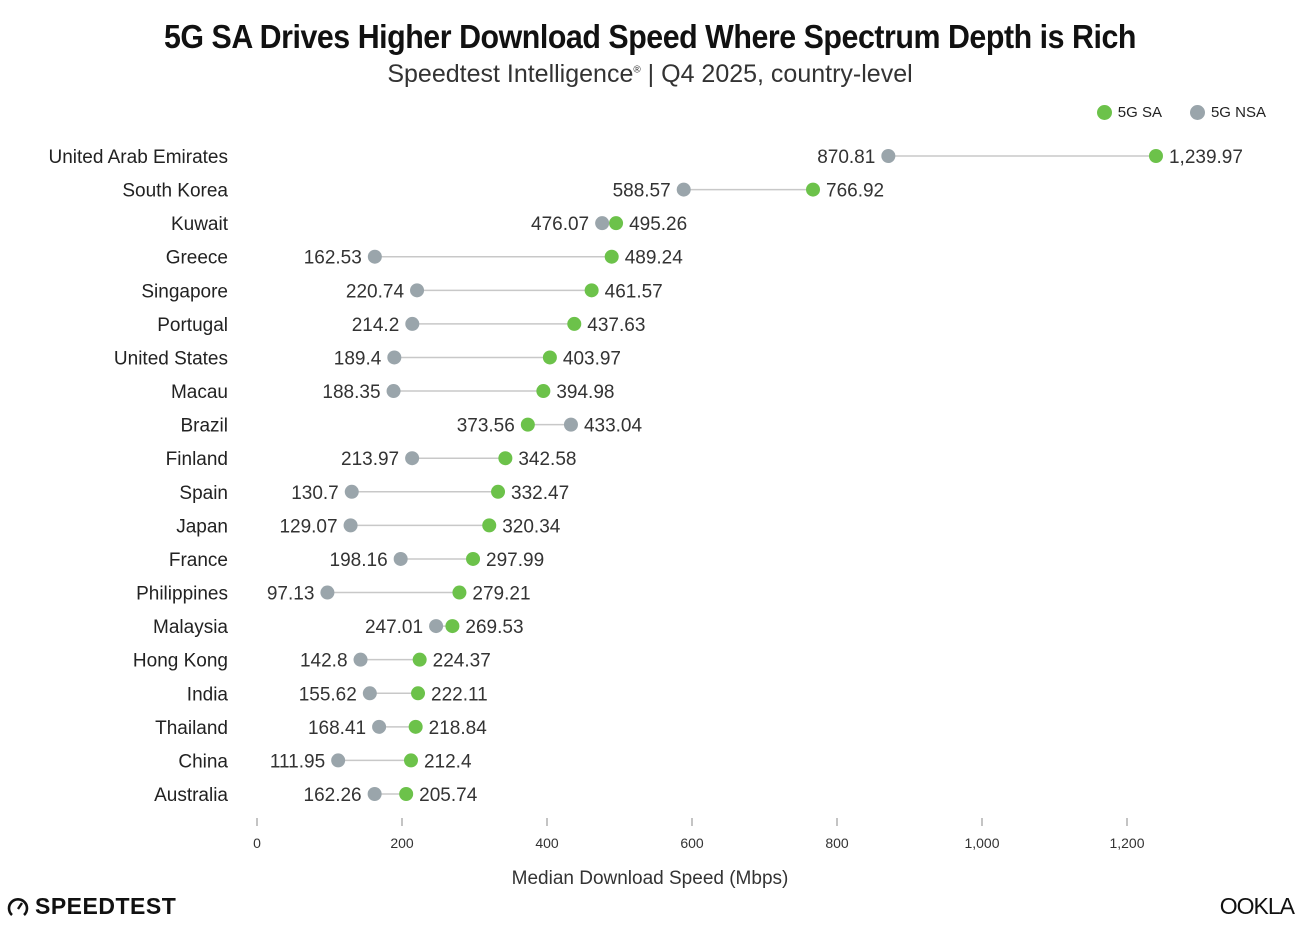 The width and height of the screenshot is (1300, 951). What do you see at coordinates (324, 661) in the screenshot?
I see `data-label-nsa: 142.8` at bounding box center [324, 661].